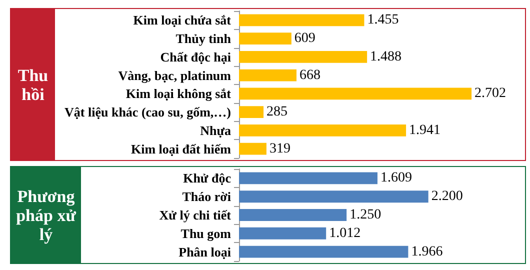 The height and width of the screenshot is (270, 530). Describe the element at coordinates (181, 148) in the screenshot. I see `y-tick-label: Kim loại đất hiếm` at that location.